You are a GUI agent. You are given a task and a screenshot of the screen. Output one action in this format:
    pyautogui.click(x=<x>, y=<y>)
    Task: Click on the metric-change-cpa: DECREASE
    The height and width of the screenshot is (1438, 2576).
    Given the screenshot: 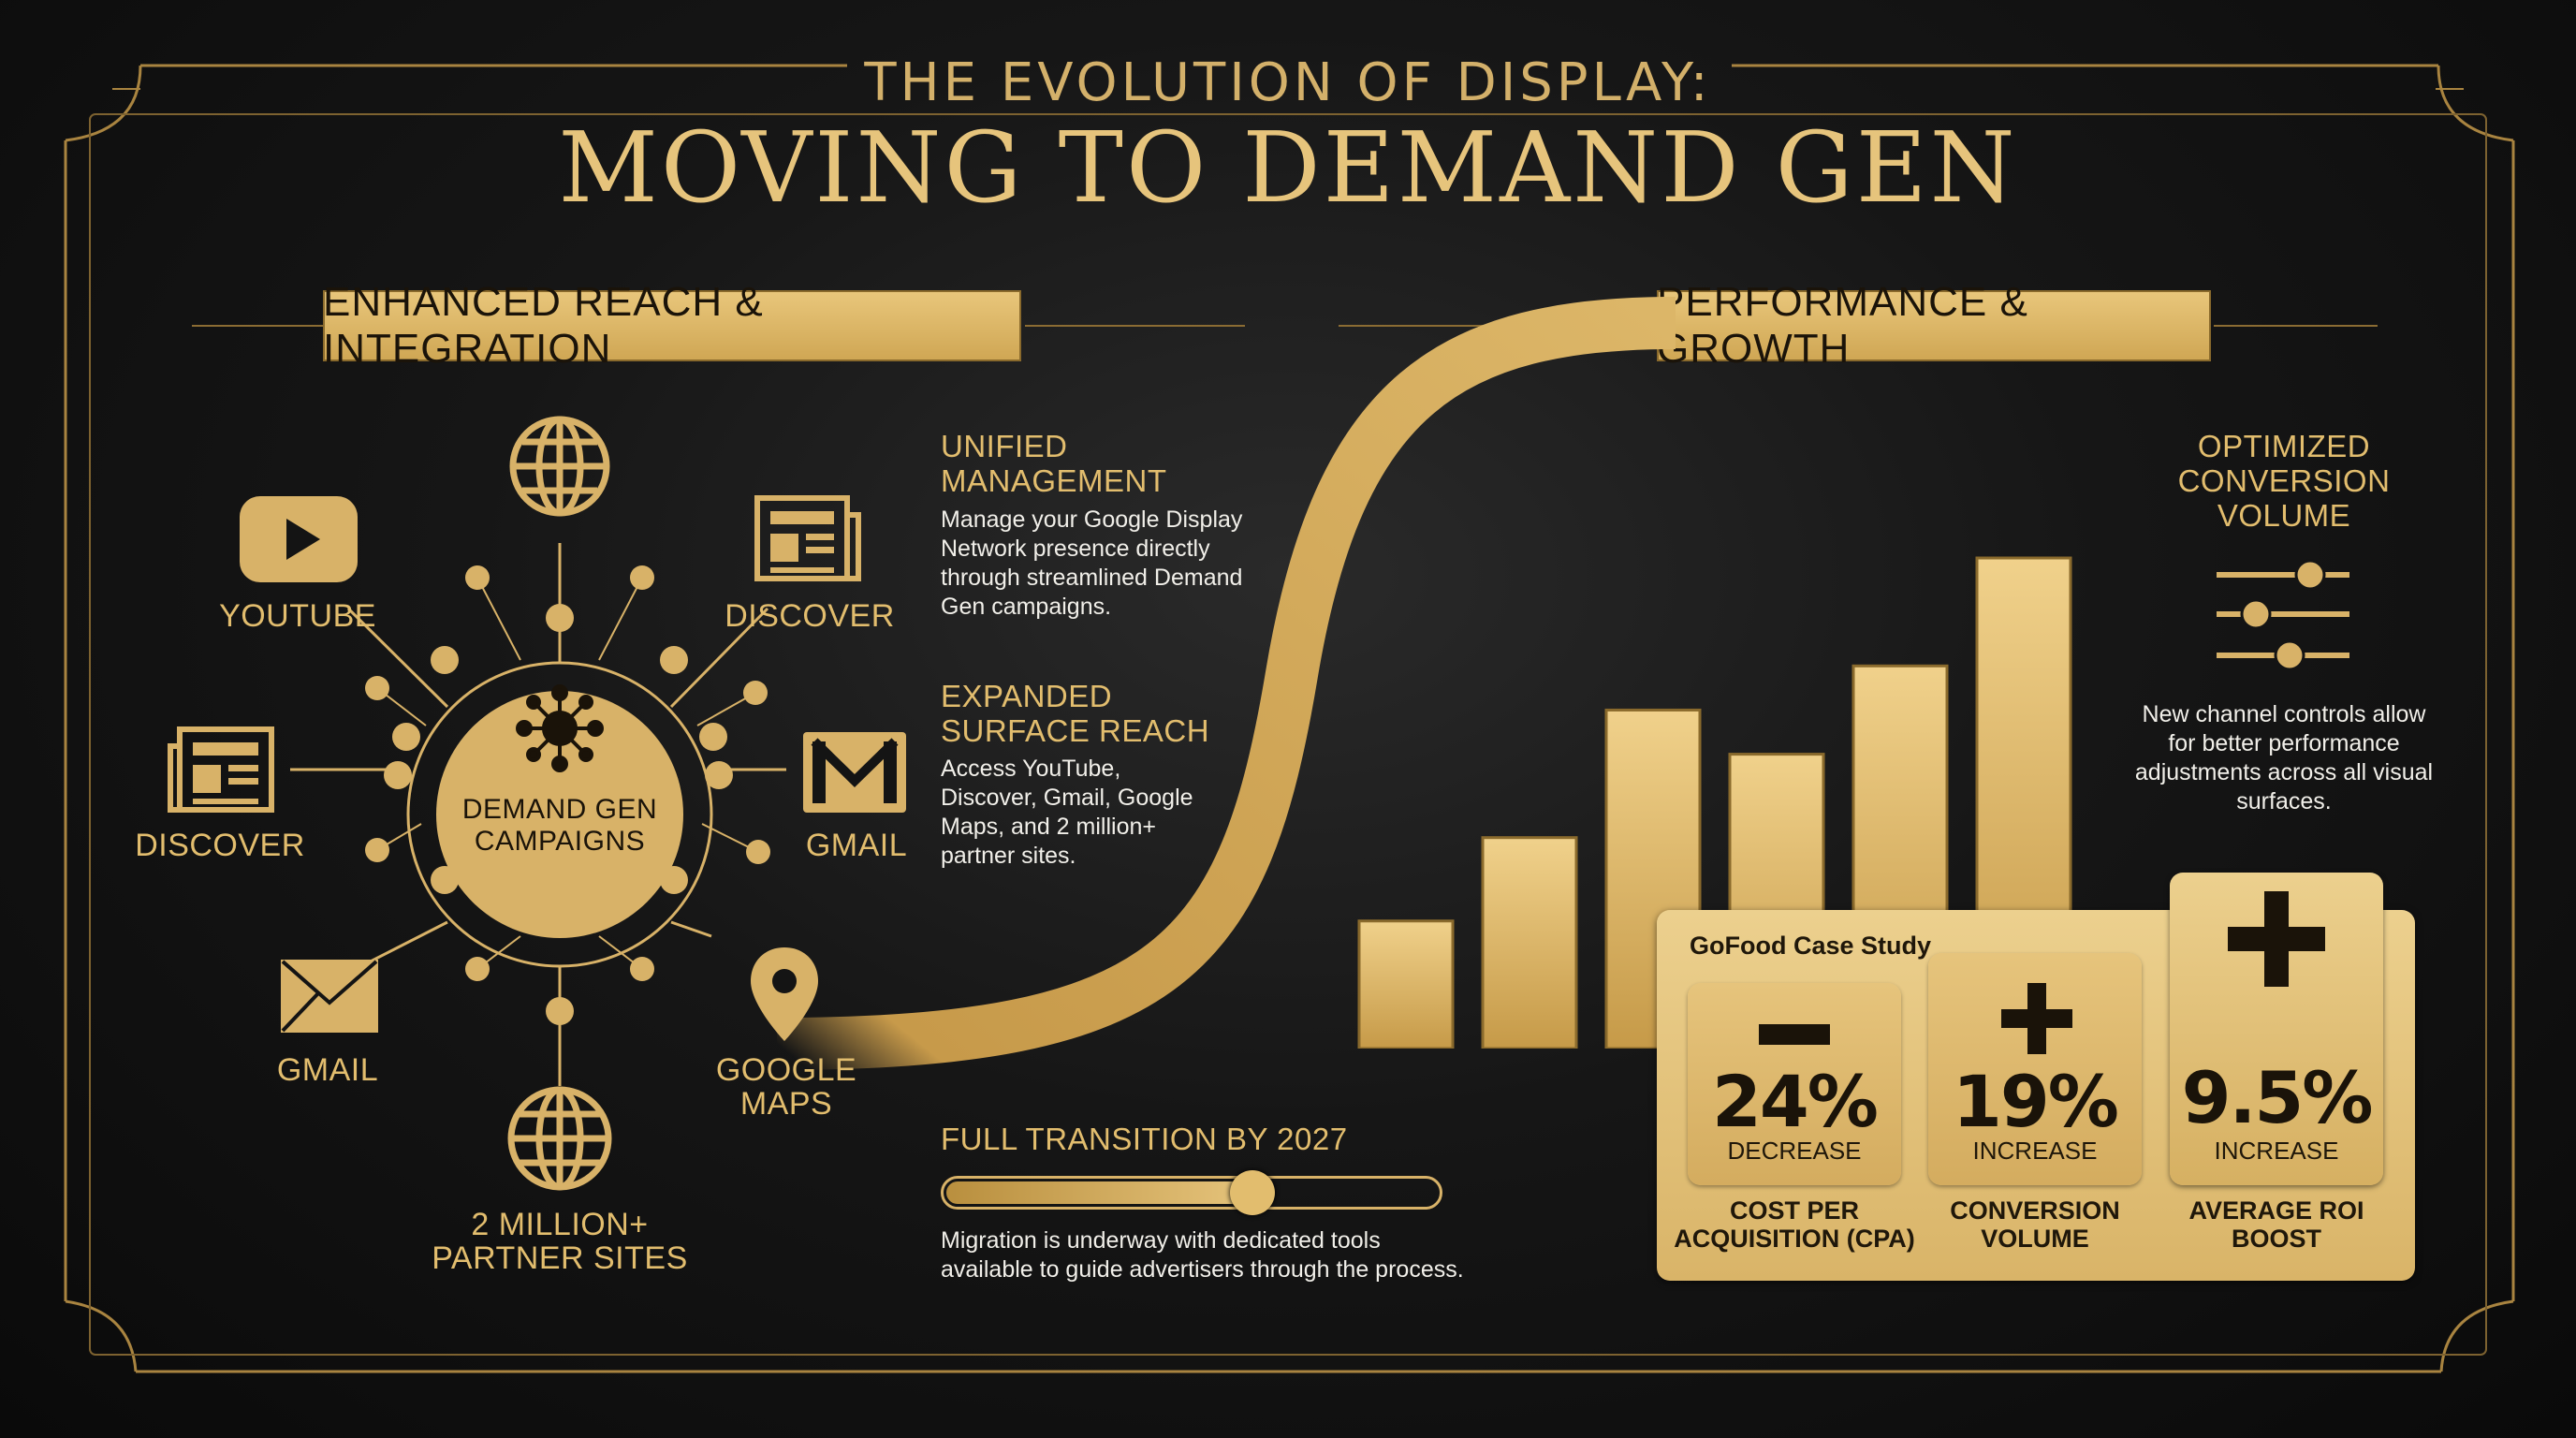 What is the action you would take?
    pyautogui.click(x=1794, y=1151)
    